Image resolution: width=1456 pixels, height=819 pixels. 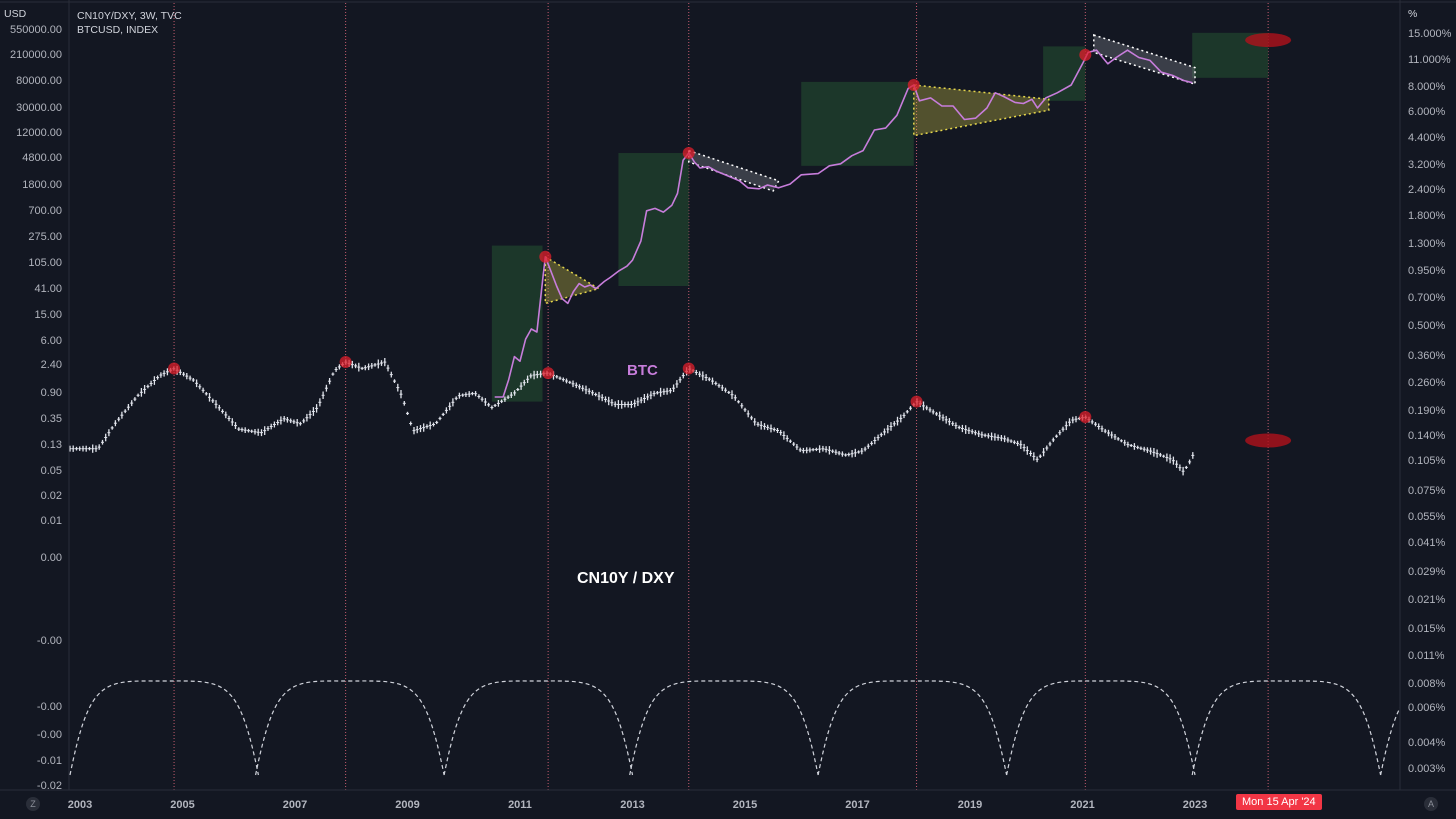 I want to click on left-axis-tick: 0.05, so click(x=51, y=471).